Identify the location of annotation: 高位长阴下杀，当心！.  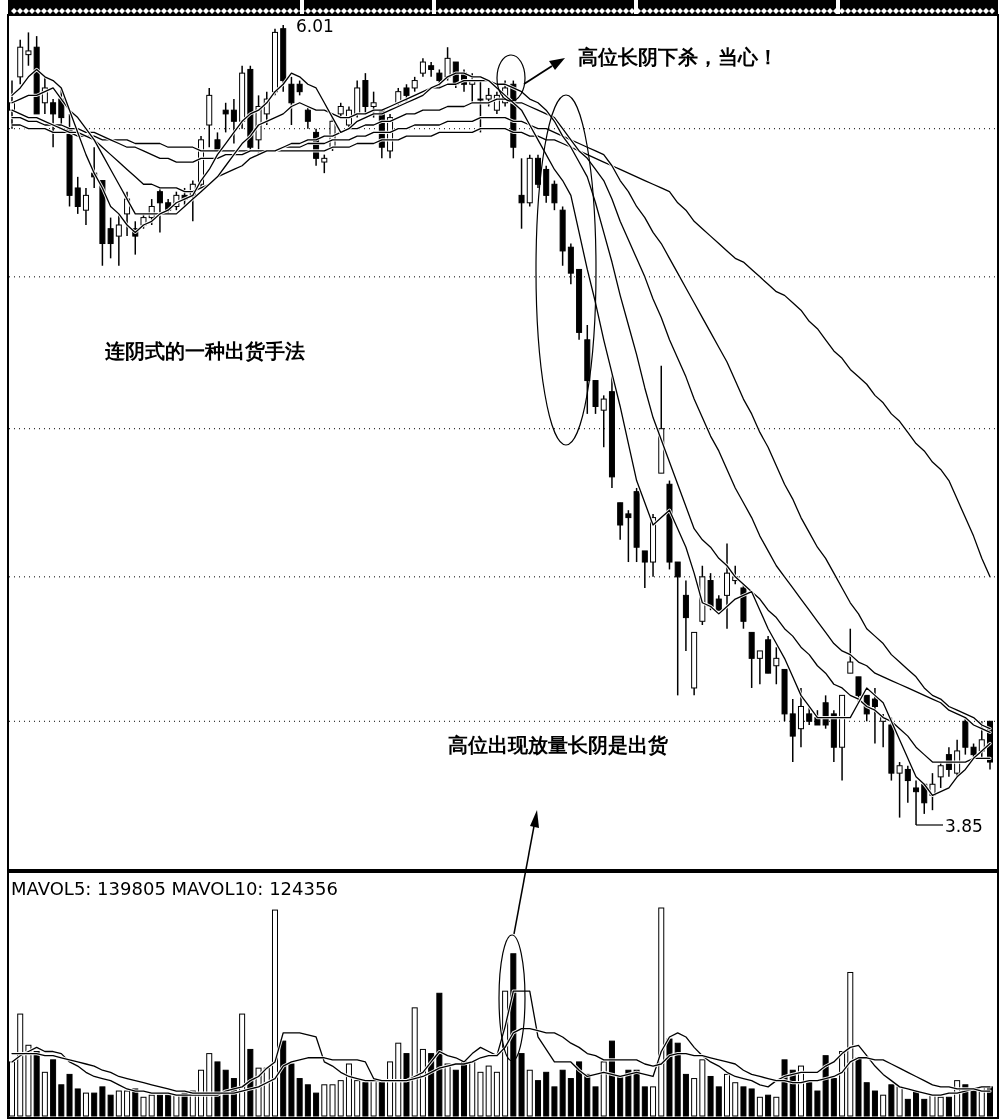
(678, 57).